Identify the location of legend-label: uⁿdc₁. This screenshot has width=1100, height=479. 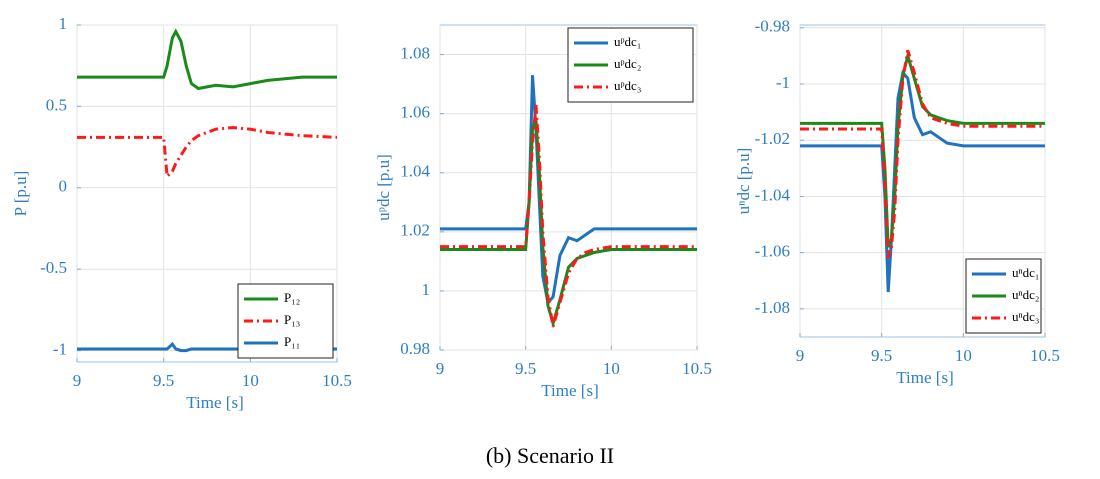
(1025, 272).